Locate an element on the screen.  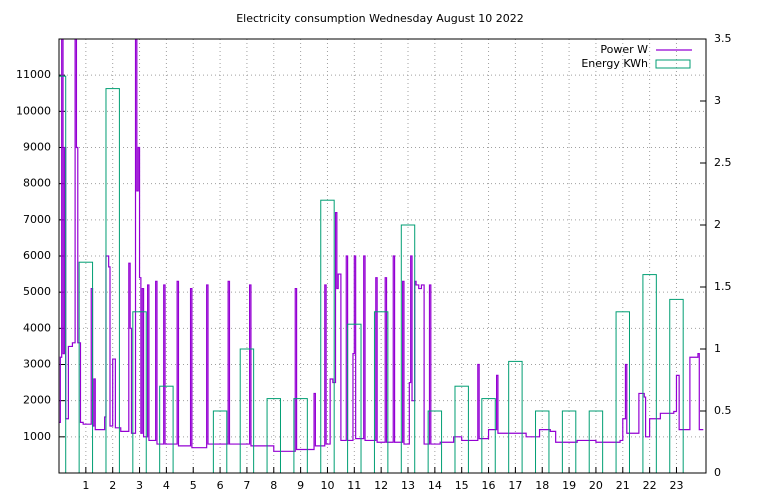
legend-label: Power W is located at coordinates (624, 49).